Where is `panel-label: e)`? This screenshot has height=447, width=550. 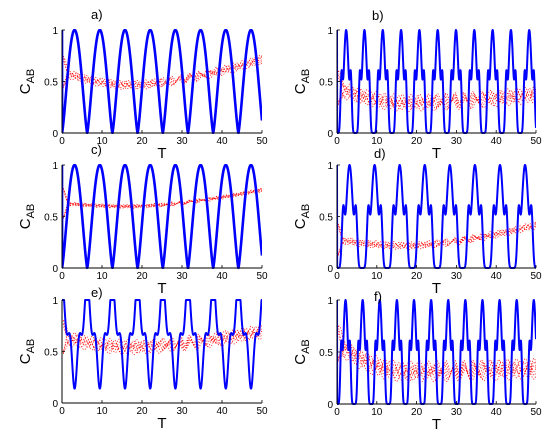 panel-label: e) is located at coordinates (97, 292).